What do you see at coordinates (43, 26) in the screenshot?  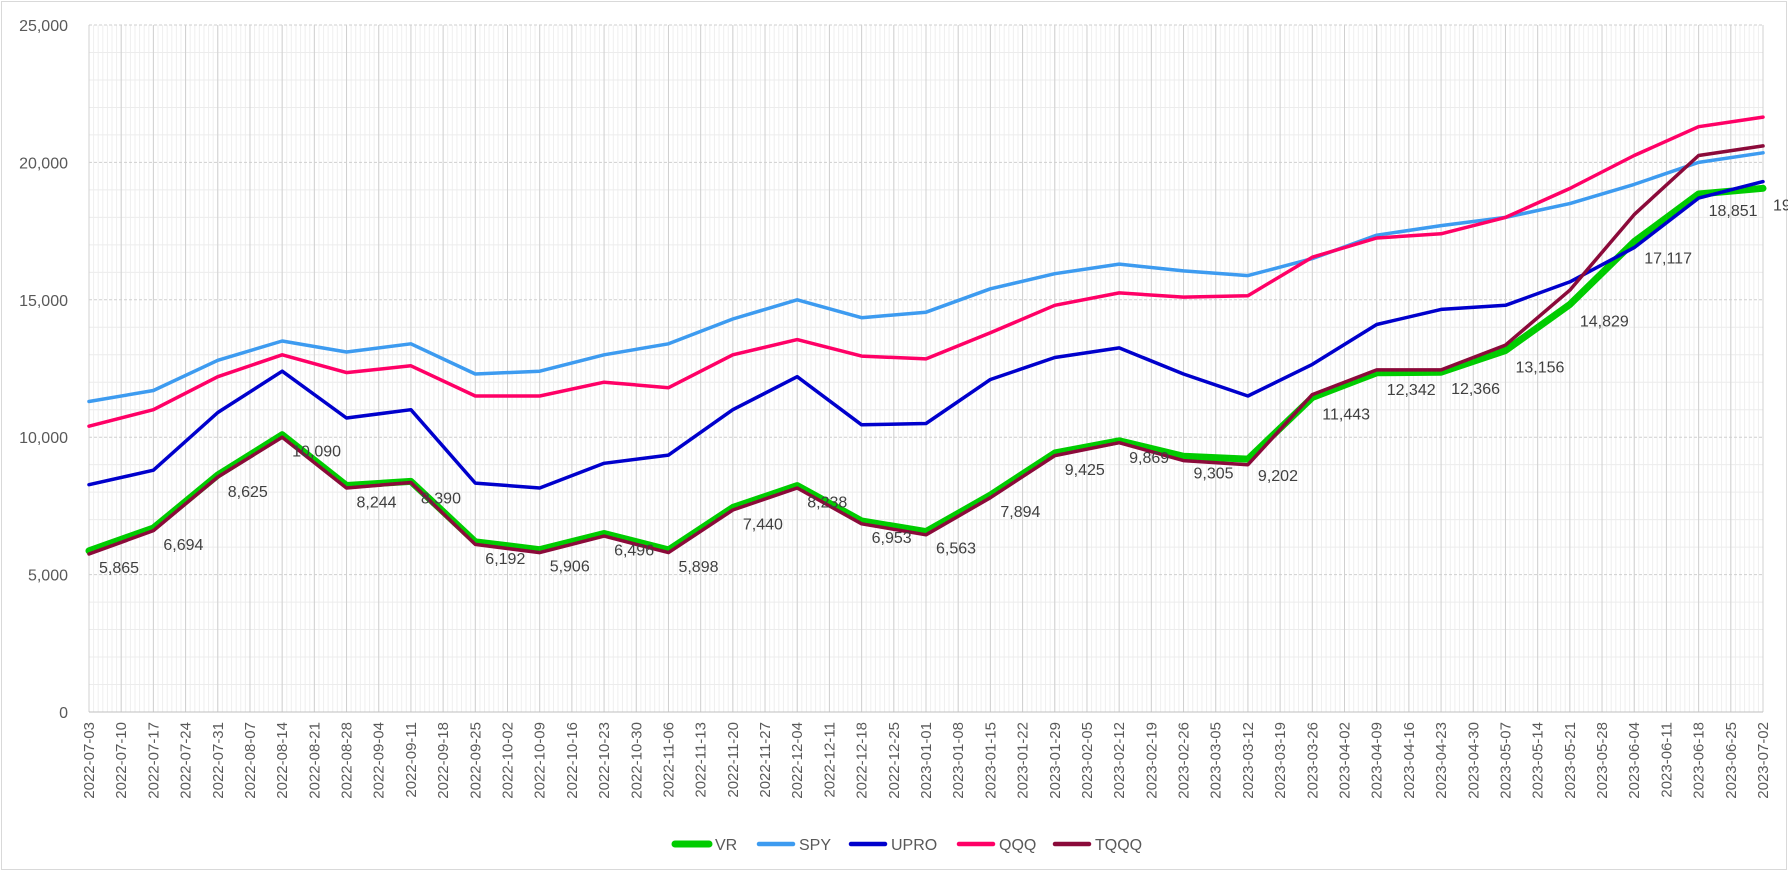 I see `y-tick-label: 25,000` at bounding box center [43, 26].